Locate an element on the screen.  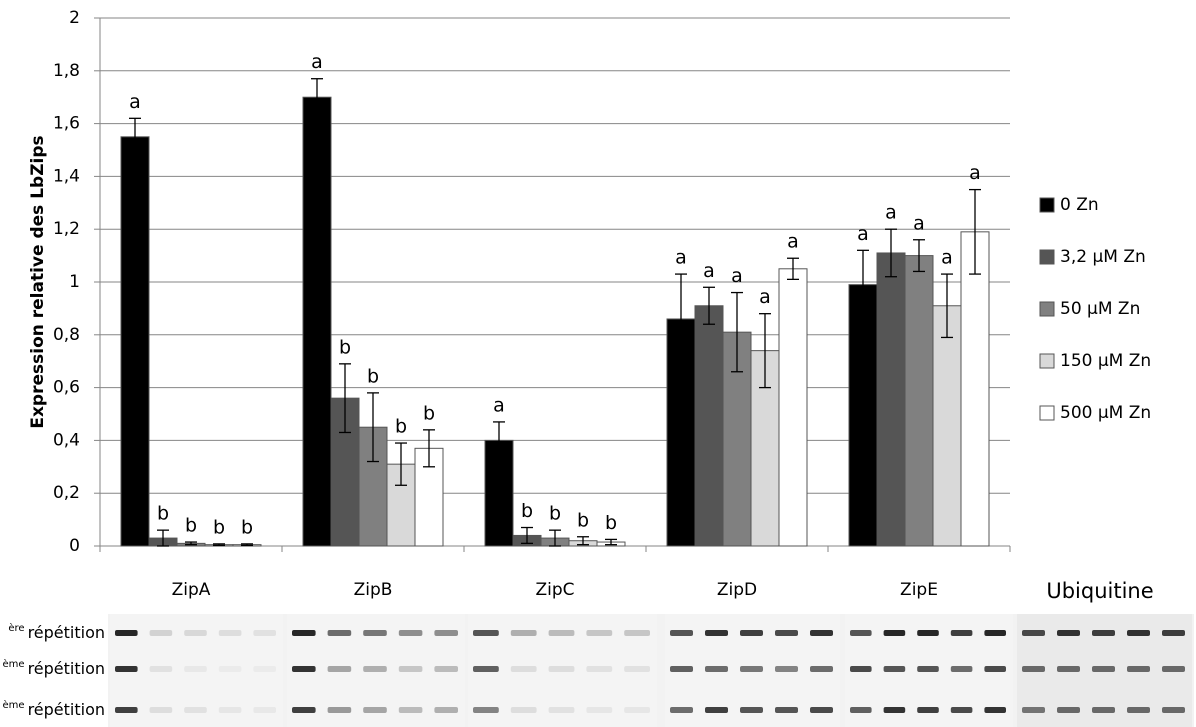
y-tick-label: 0,8 is located at coordinates (66, 335).